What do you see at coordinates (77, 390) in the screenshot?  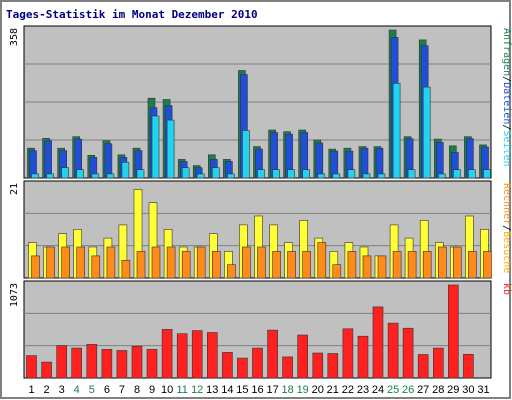 I see `day-label-4: 4` at bounding box center [77, 390].